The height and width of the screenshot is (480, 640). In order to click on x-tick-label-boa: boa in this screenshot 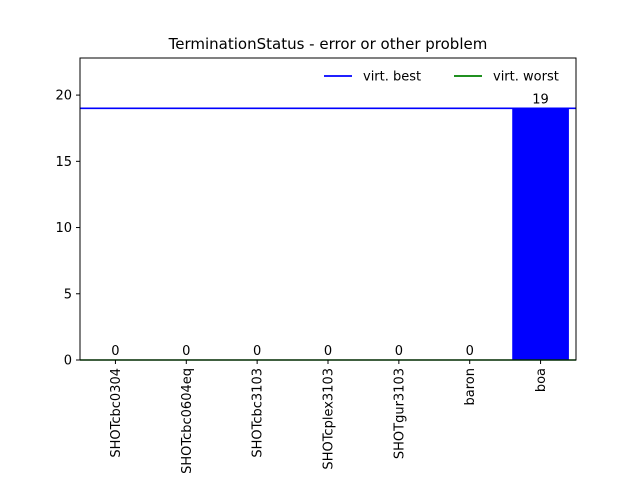, I will do `click(541, 380)`.